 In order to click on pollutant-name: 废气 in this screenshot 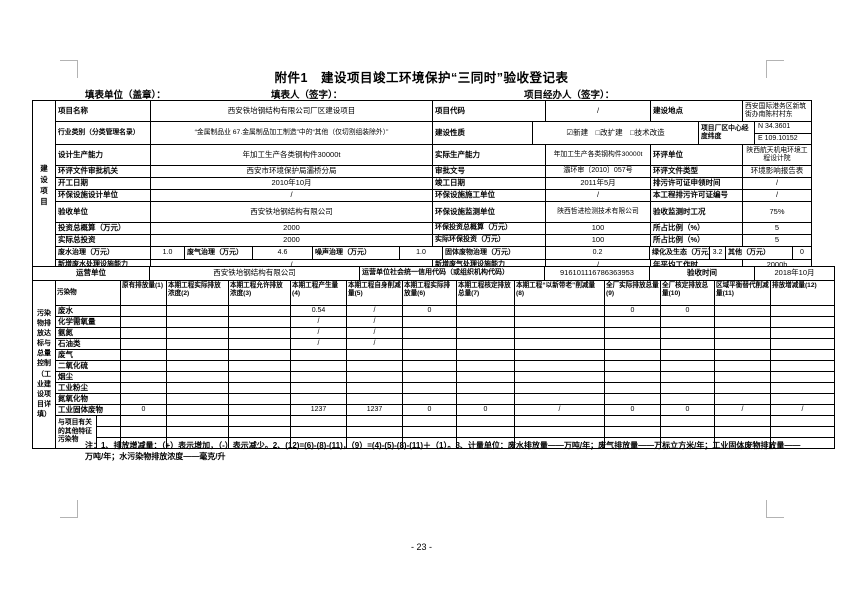, I will do `click(65, 354)`.